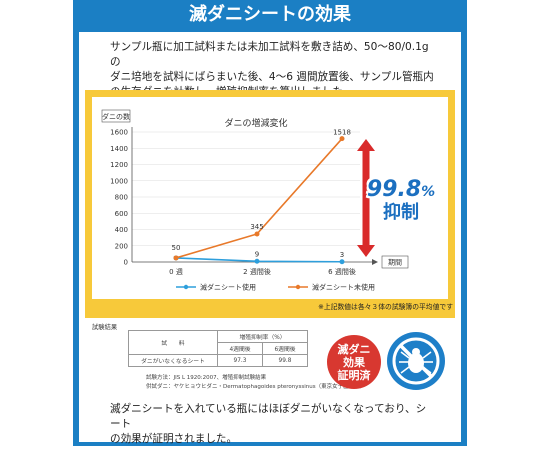 Image resolution: width=540 pixels, height=450 pixels. What do you see at coordinates (343, 287) in the screenshot?
I see `legend-label-2: 滅ダニシート未使用` at bounding box center [343, 287].